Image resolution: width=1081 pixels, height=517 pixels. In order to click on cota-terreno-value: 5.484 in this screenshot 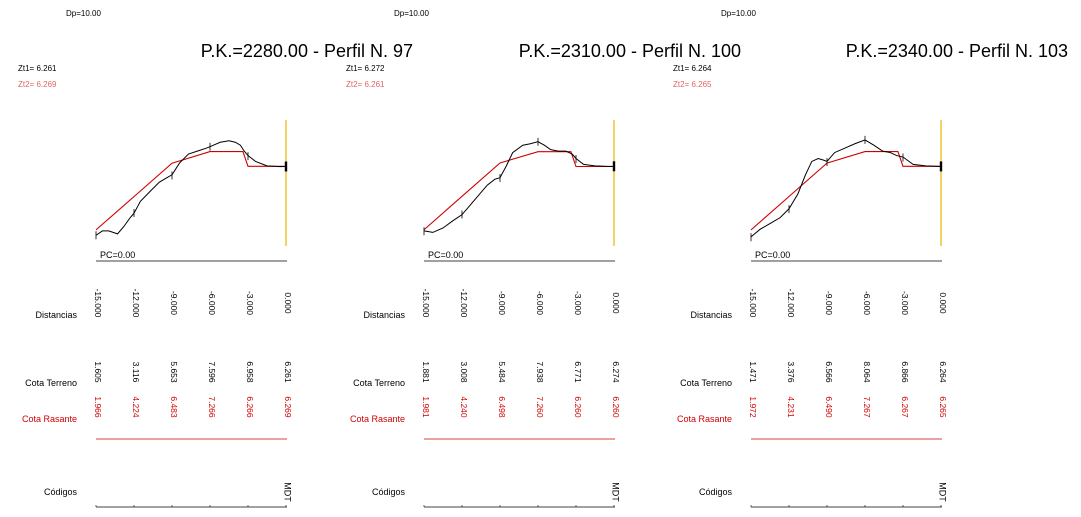, I will do `click(502, 372)`.